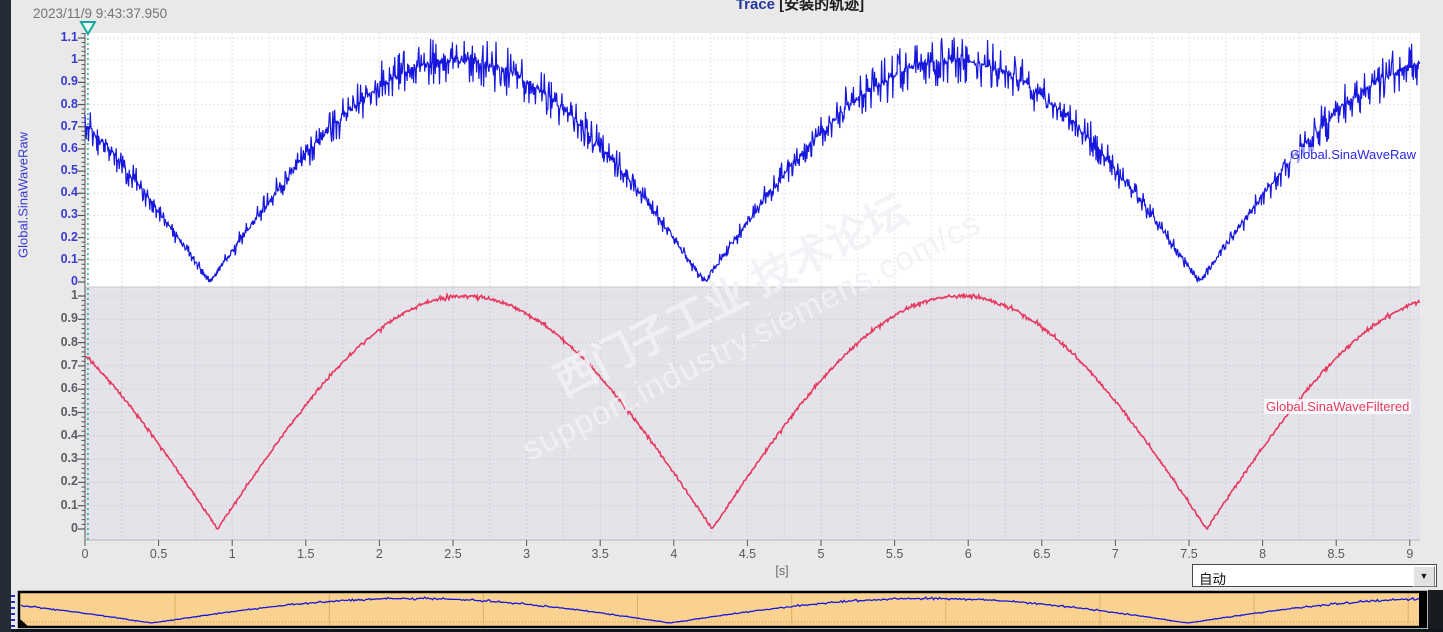  I want to click on arrow-glyph: ▼, so click(1424, 576).